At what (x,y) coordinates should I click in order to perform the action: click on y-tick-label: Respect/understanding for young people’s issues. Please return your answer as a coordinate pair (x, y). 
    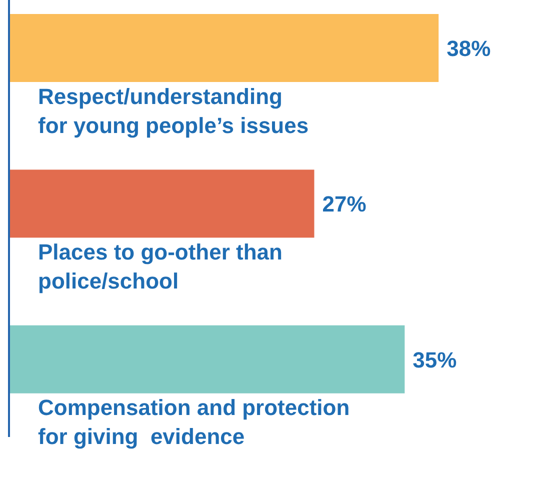
    Looking at the image, I should click on (173, 111).